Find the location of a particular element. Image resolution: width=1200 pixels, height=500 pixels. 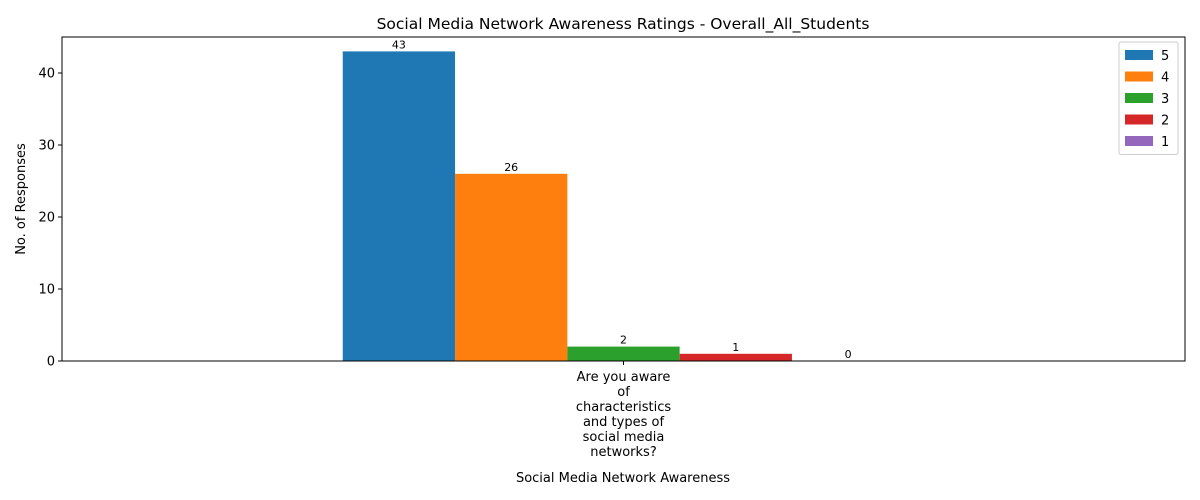

legend-label-4: 4 is located at coordinates (1165, 78).